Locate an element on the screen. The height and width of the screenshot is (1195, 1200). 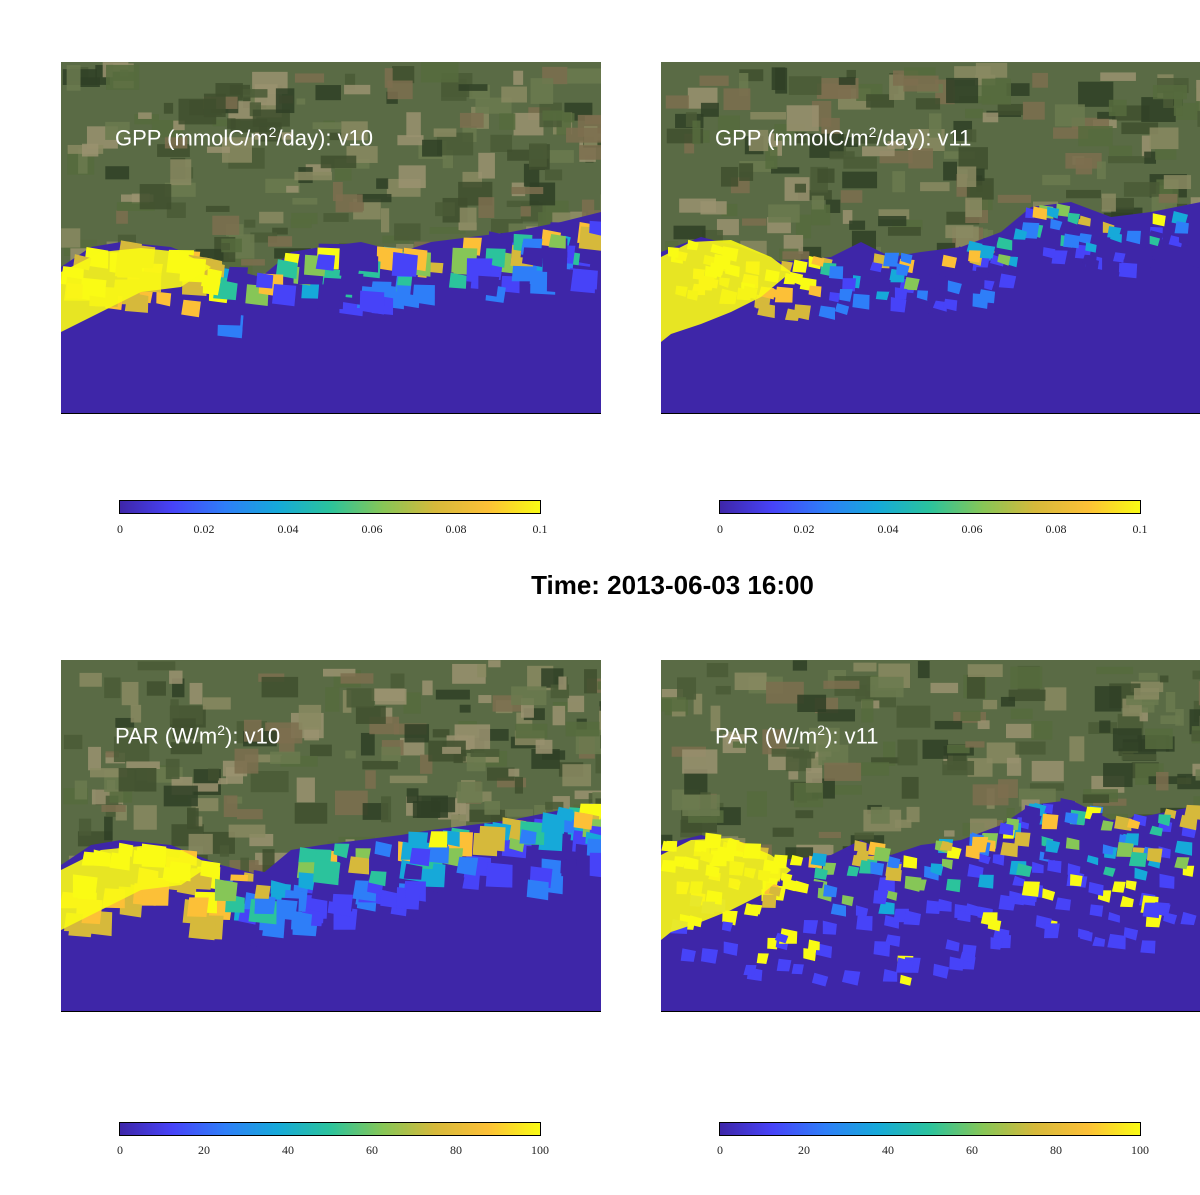
colorbar-tick-label: 60 is located at coordinates (372, 1150).